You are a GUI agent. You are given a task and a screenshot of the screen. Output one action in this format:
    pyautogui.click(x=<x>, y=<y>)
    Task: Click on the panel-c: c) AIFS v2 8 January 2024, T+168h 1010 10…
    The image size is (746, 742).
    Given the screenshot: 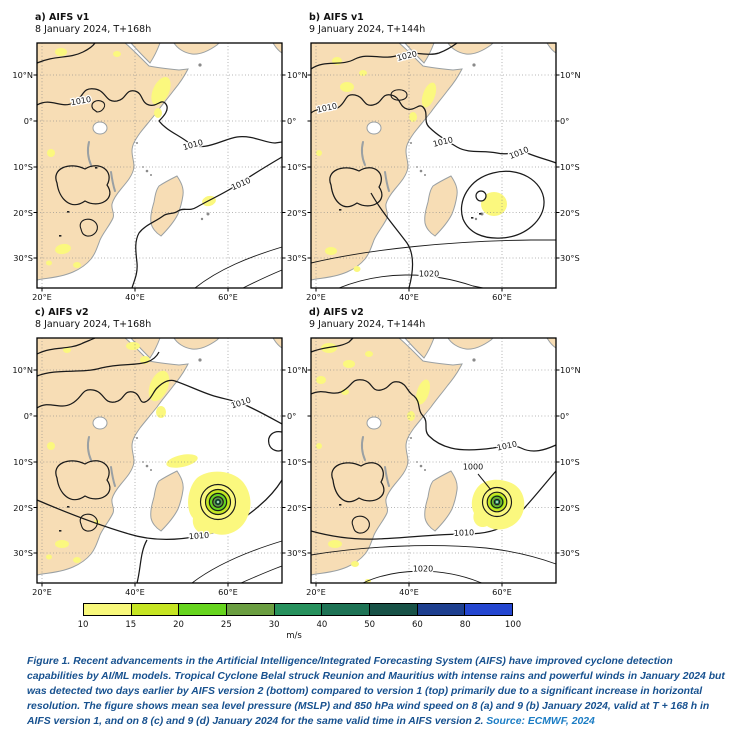 What is the action you would take?
    pyautogui.click(x=159, y=447)
    